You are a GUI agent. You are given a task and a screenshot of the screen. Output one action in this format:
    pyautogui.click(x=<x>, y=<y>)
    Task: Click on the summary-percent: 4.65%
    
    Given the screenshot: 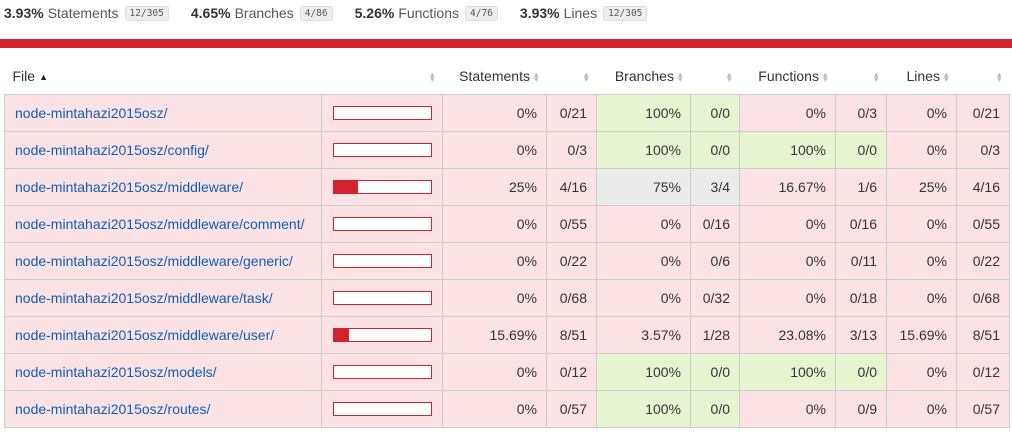 What is the action you would take?
    pyautogui.click(x=210, y=13)
    